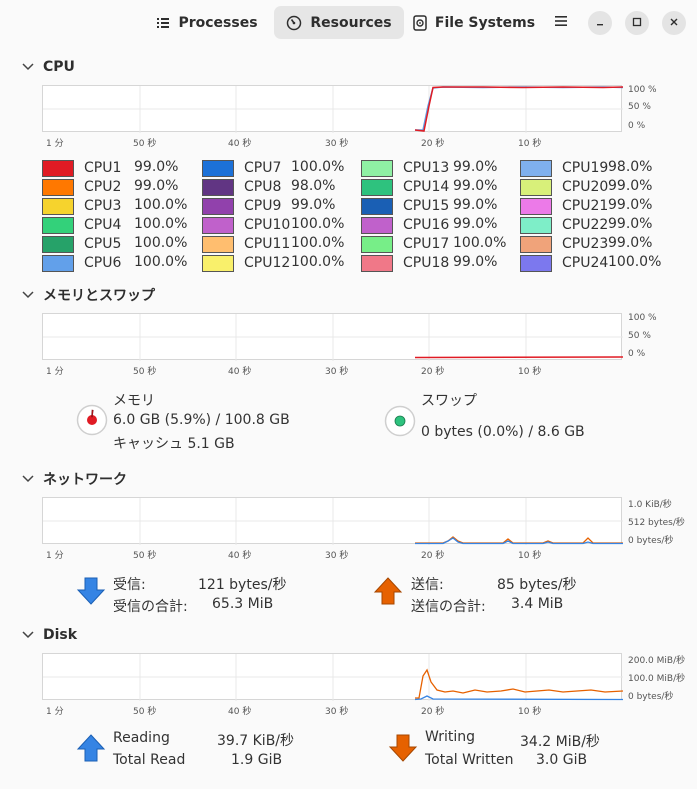  Describe the element at coordinates (103, 187) in the screenshot. I see `cpu-name: CPU2` at that location.